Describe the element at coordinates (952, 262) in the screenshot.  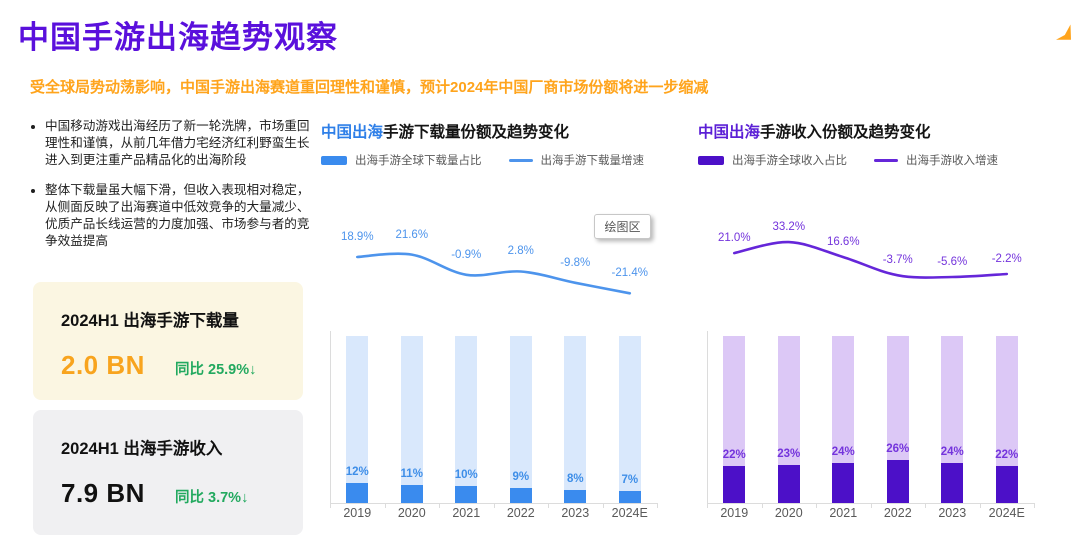
I see `line-value-label: -5.6%` at that location.